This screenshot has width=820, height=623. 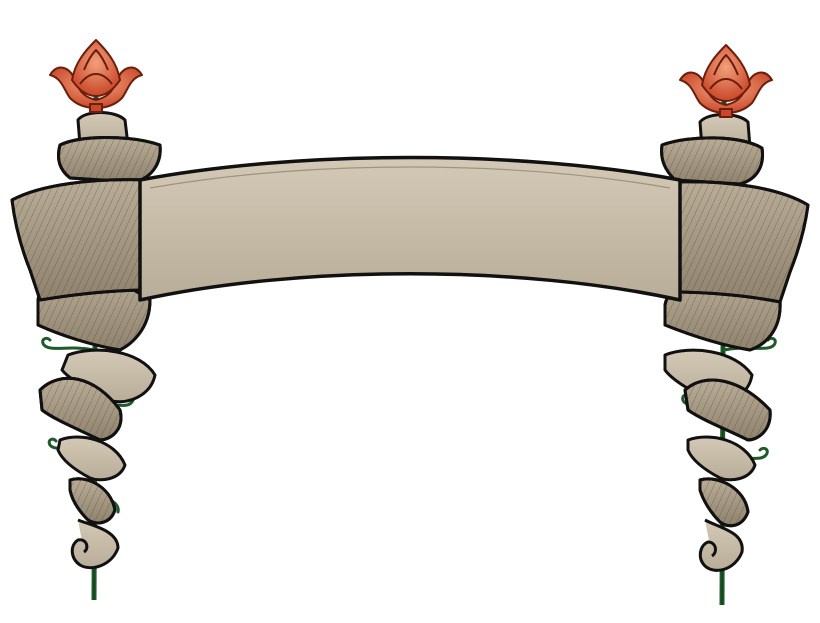 I want to click on right-upper-curl, so click(x=712, y=149).